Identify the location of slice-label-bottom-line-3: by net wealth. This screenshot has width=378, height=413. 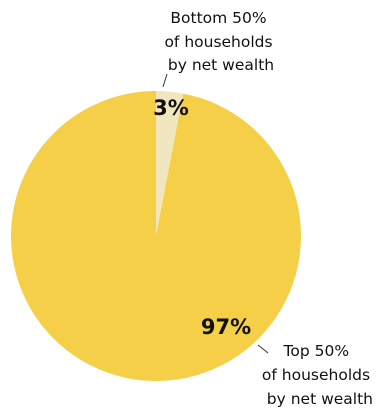
(221, 65).